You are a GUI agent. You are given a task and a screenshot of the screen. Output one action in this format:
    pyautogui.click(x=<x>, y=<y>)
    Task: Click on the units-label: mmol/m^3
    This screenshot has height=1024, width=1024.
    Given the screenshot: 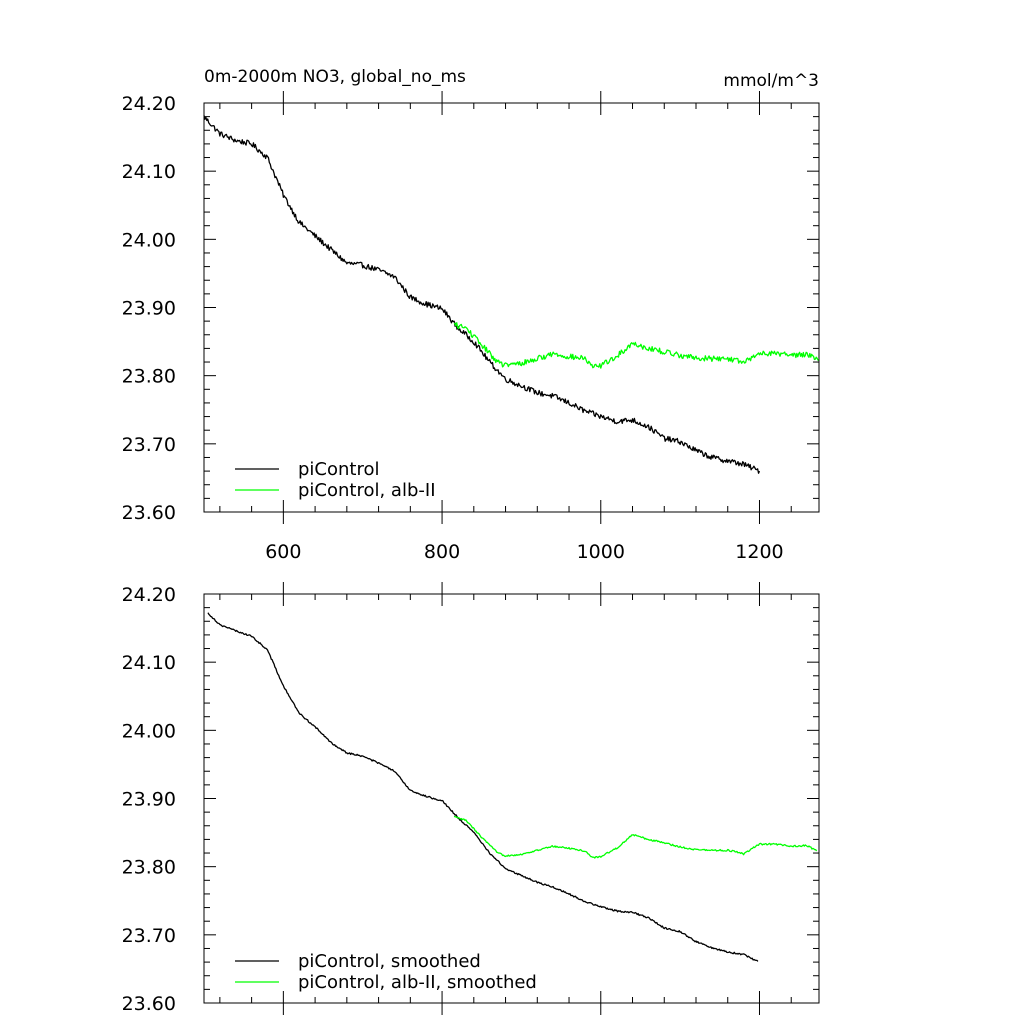 What is the action you would take?
    pyautogui.click(x=771, y=81)
    